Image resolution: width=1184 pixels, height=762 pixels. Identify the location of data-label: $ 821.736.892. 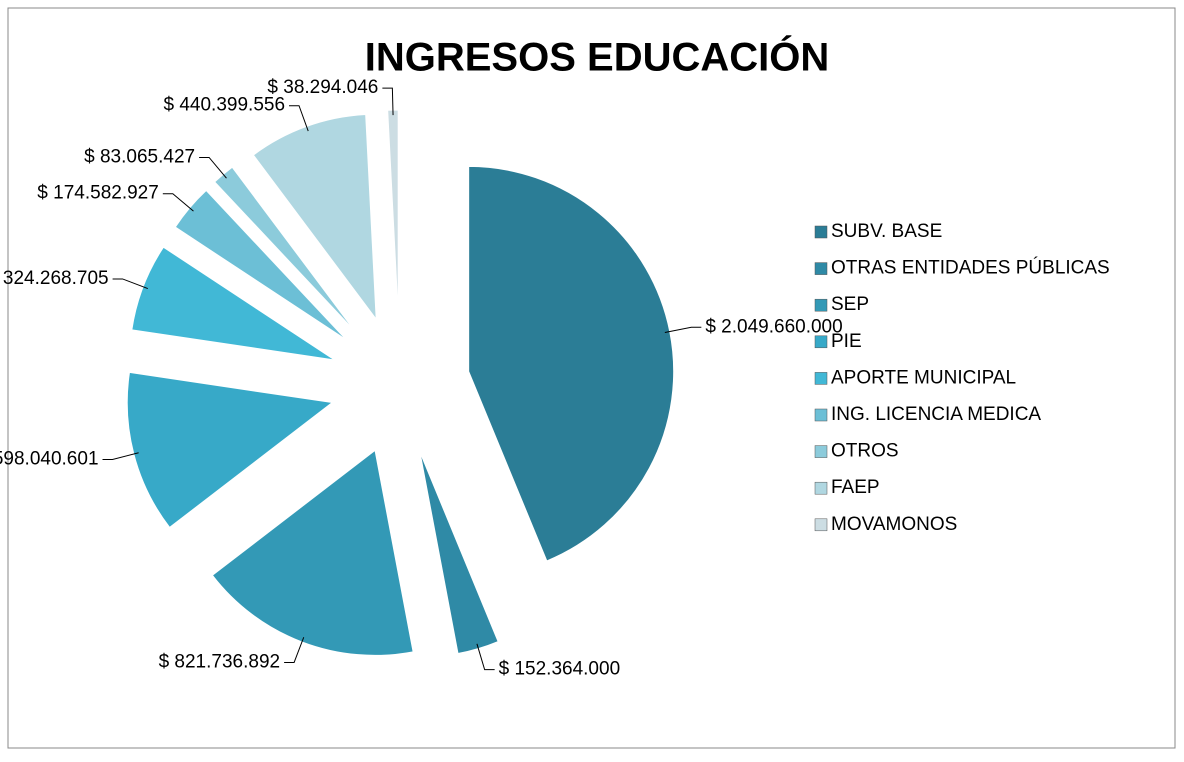
(220, 661).